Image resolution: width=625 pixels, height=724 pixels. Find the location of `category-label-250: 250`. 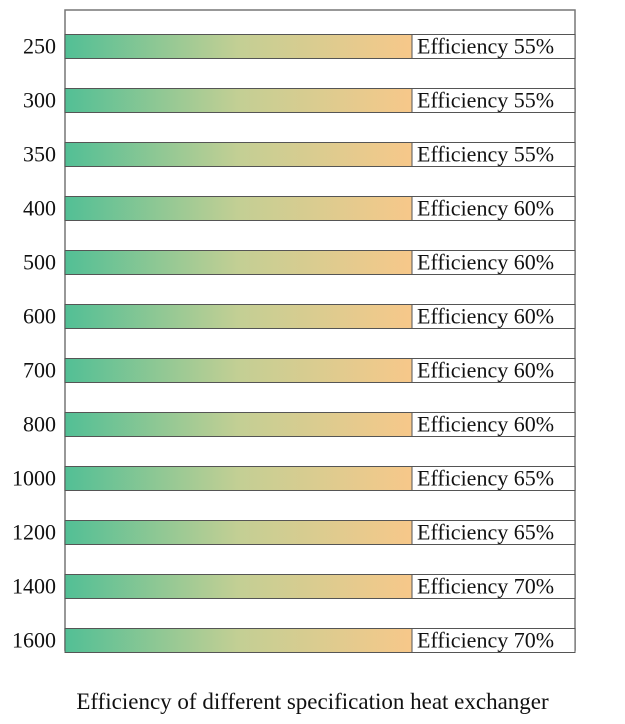

category-label-250: 250 is located at coordinates (39, 46).